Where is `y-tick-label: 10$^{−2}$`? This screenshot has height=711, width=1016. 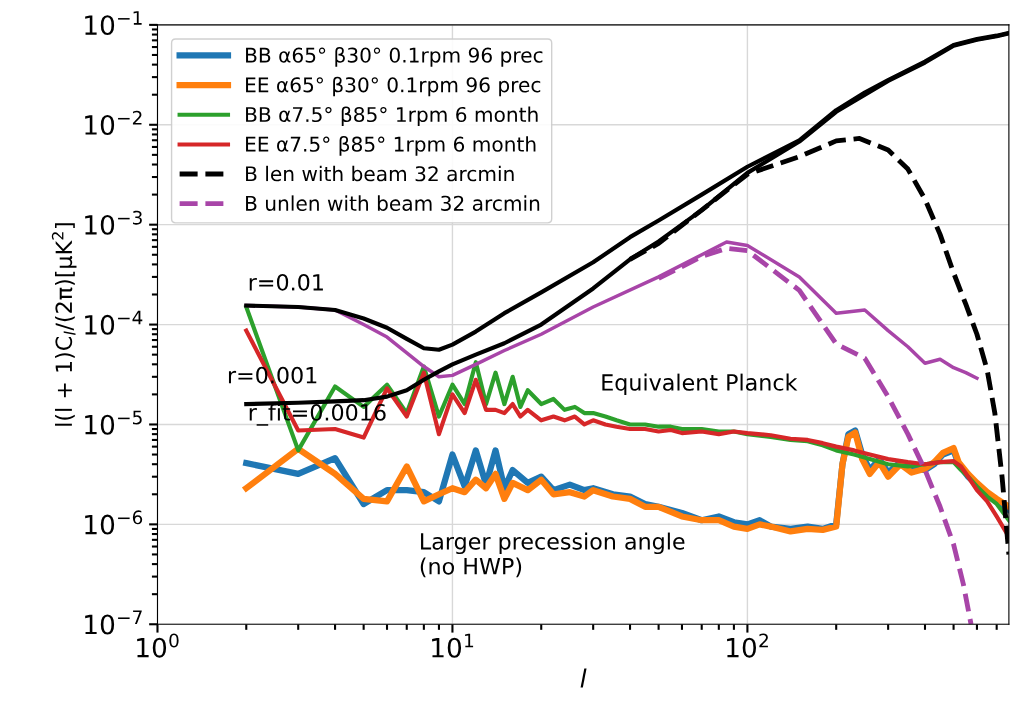 y-tick-label: 10$^{−2}$ is located at coordinates (113, 122).